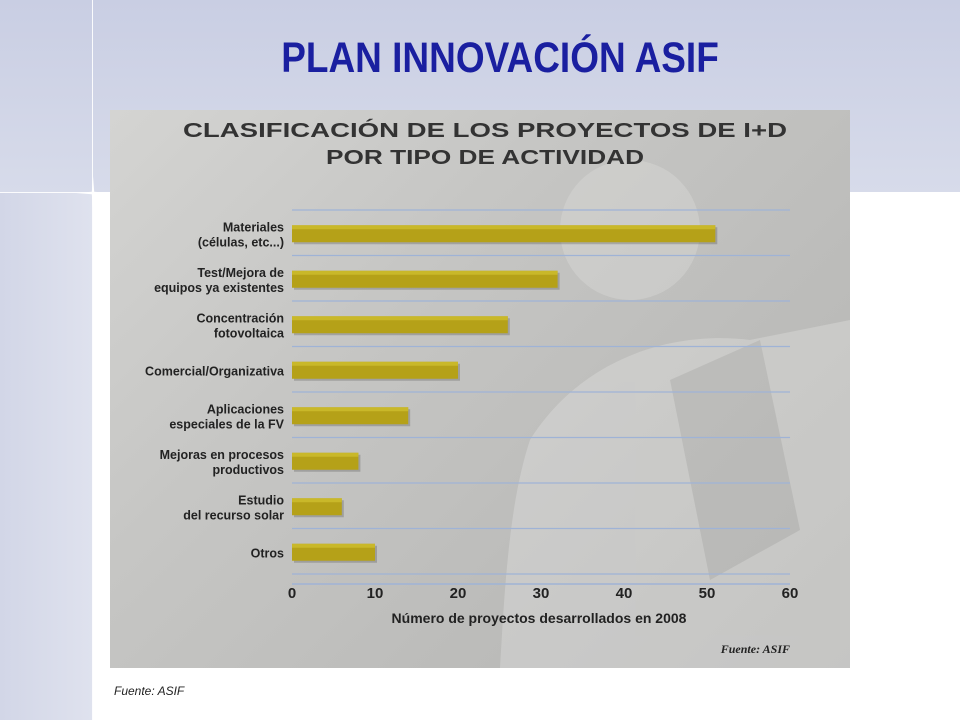  I want to click on category-label: fotovoltaica, so click(249, 333).